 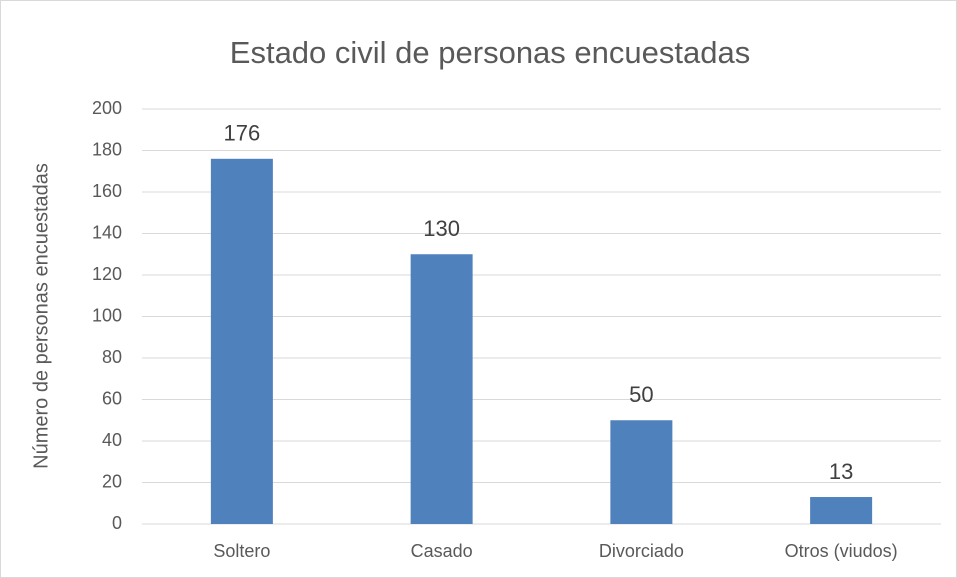 What do you see at coordinates (841, 471) in the screenshot?
I see `data-label: 13` at bounding box center [841, 471].